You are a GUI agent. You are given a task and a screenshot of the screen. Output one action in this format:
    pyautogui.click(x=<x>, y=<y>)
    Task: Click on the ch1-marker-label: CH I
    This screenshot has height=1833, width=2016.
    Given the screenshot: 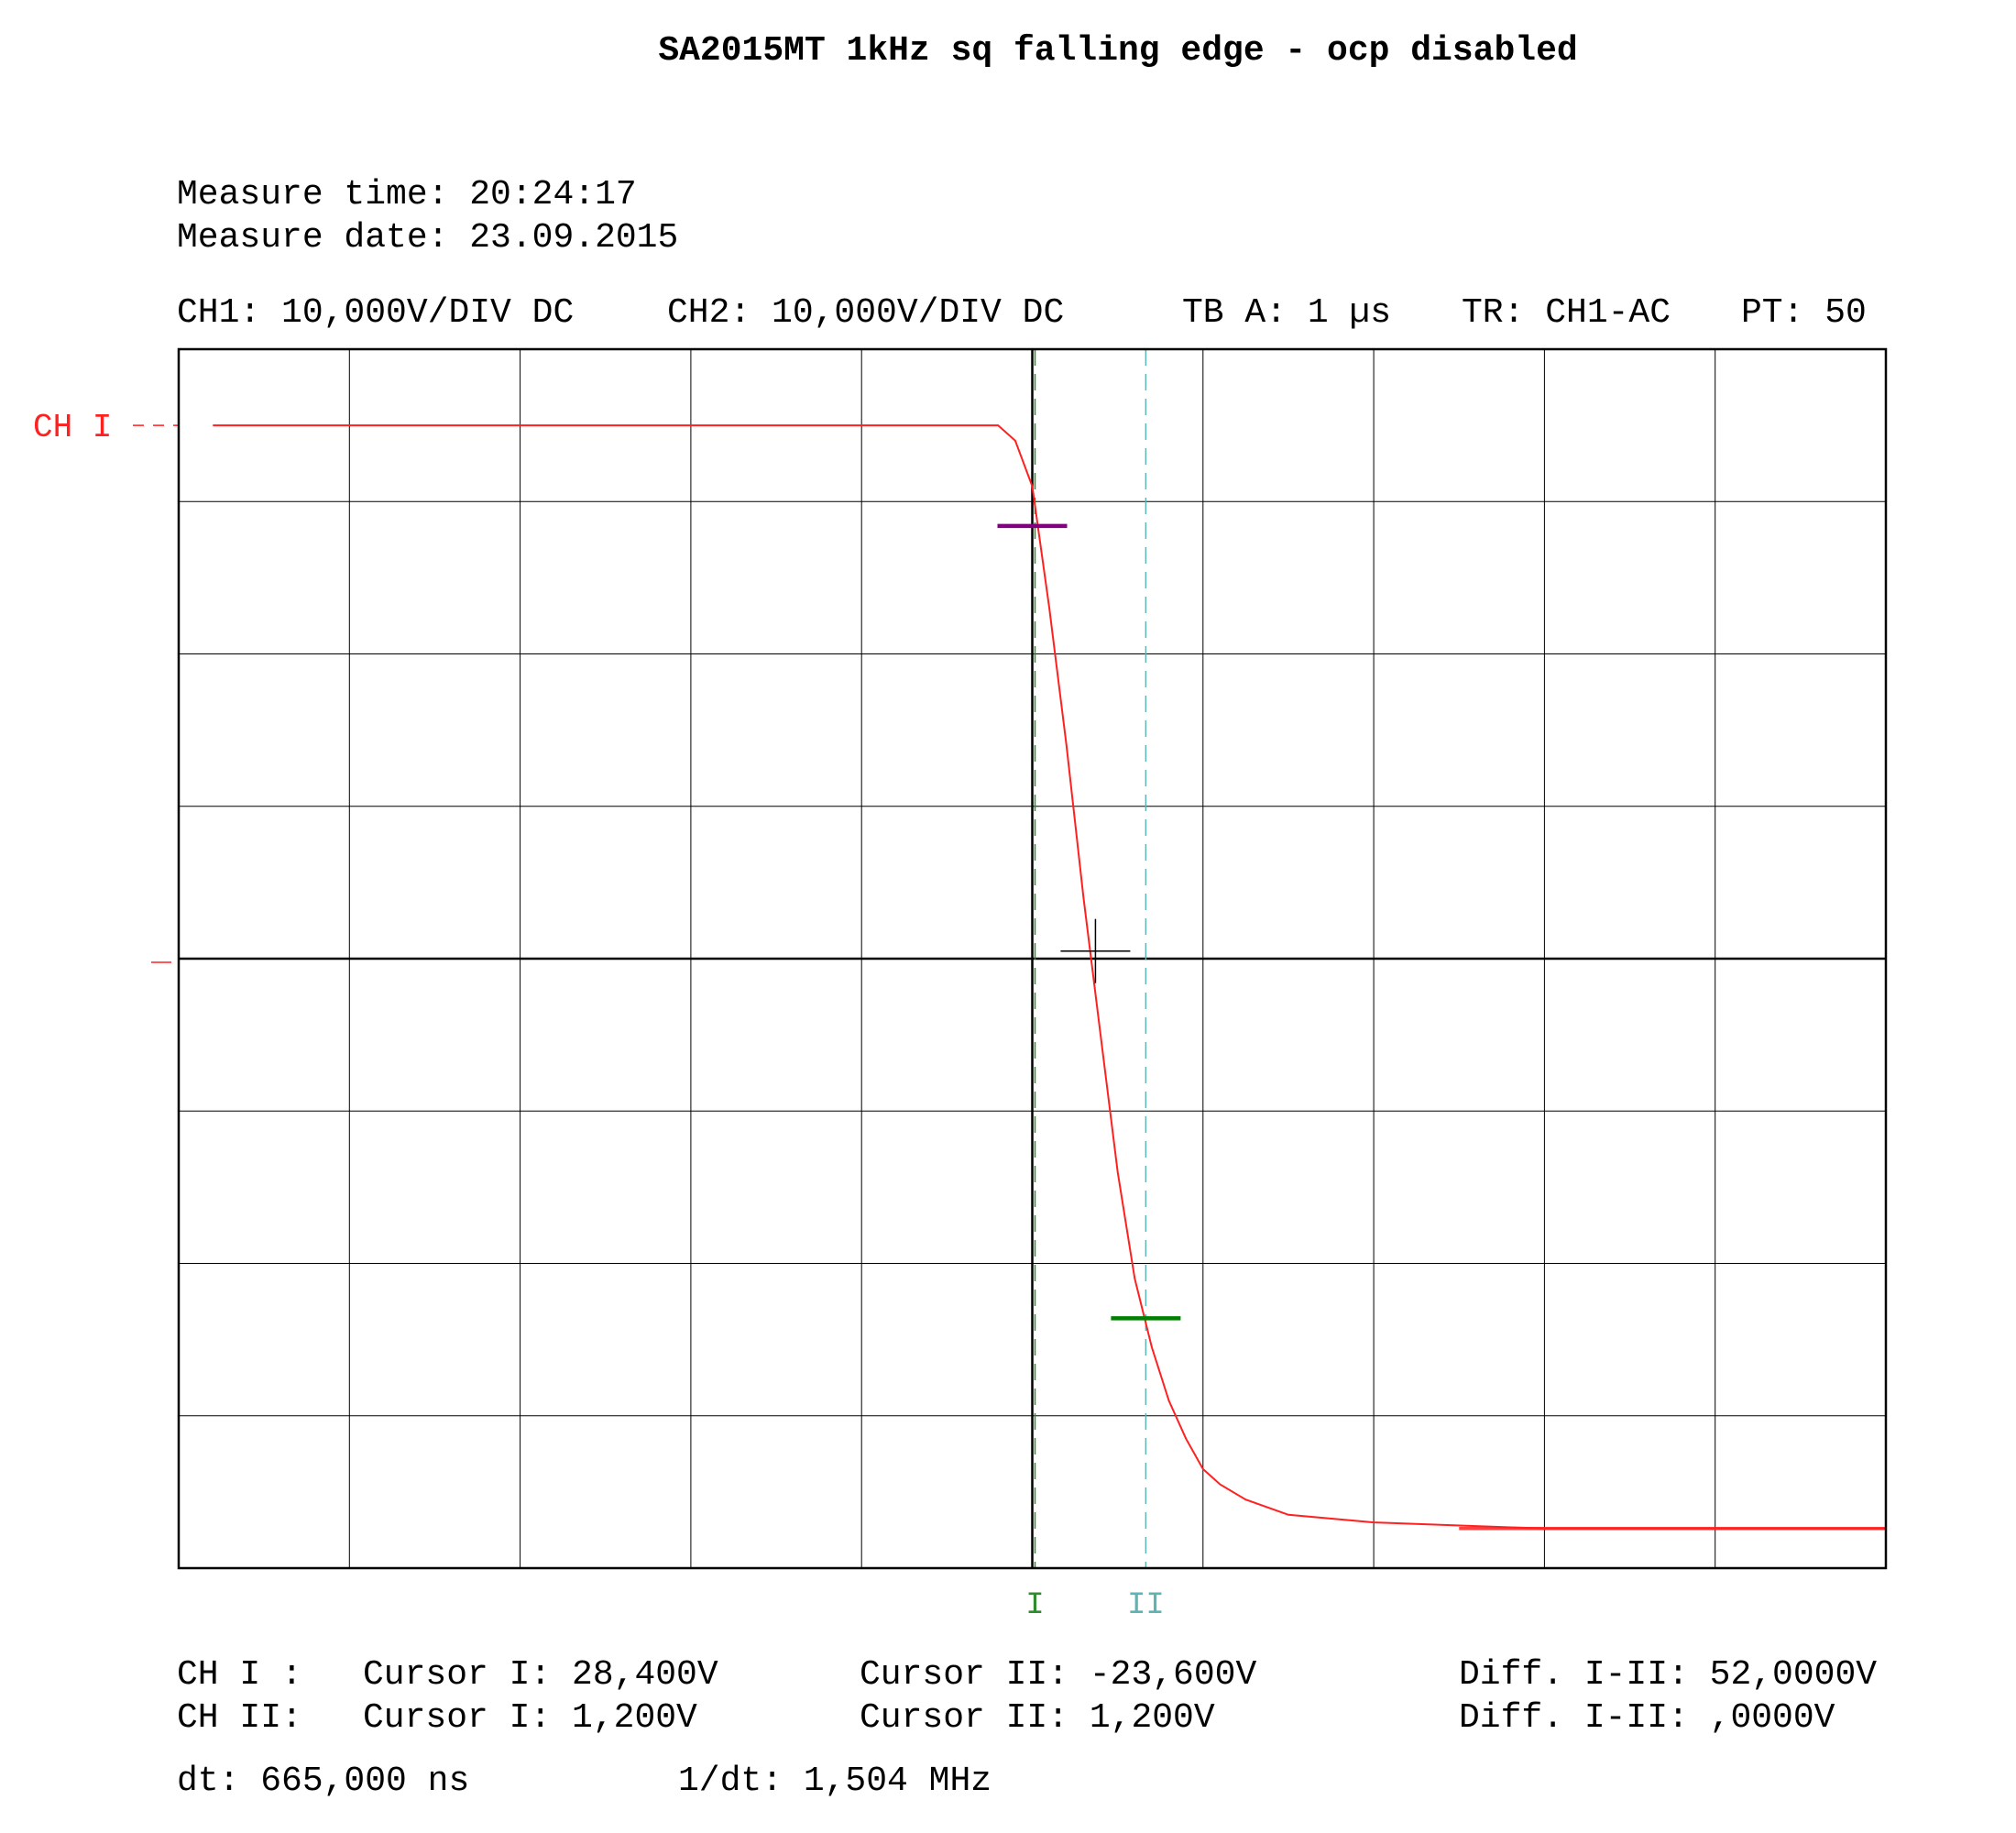 What is the action you would take?
    pyautogui.click(x=72, y=427)
    